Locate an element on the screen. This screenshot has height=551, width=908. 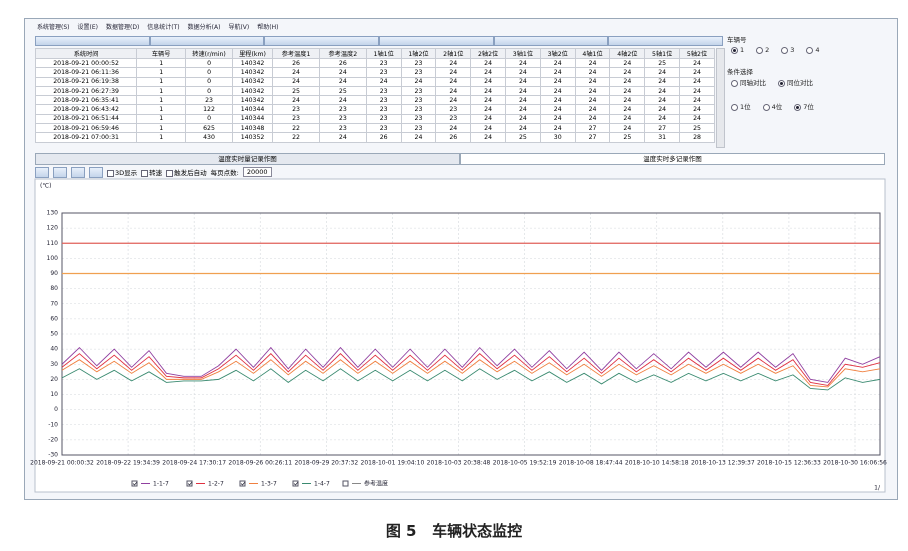
legend-label: 1-3-7 is located at coordinates (269, 484).